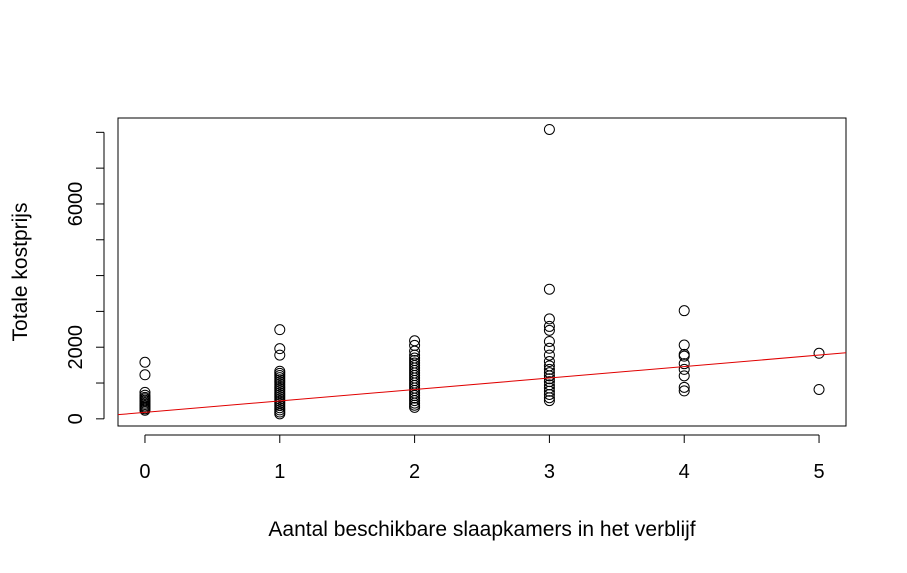  I want to click on x-tick-label: 1, so click(279, 472).